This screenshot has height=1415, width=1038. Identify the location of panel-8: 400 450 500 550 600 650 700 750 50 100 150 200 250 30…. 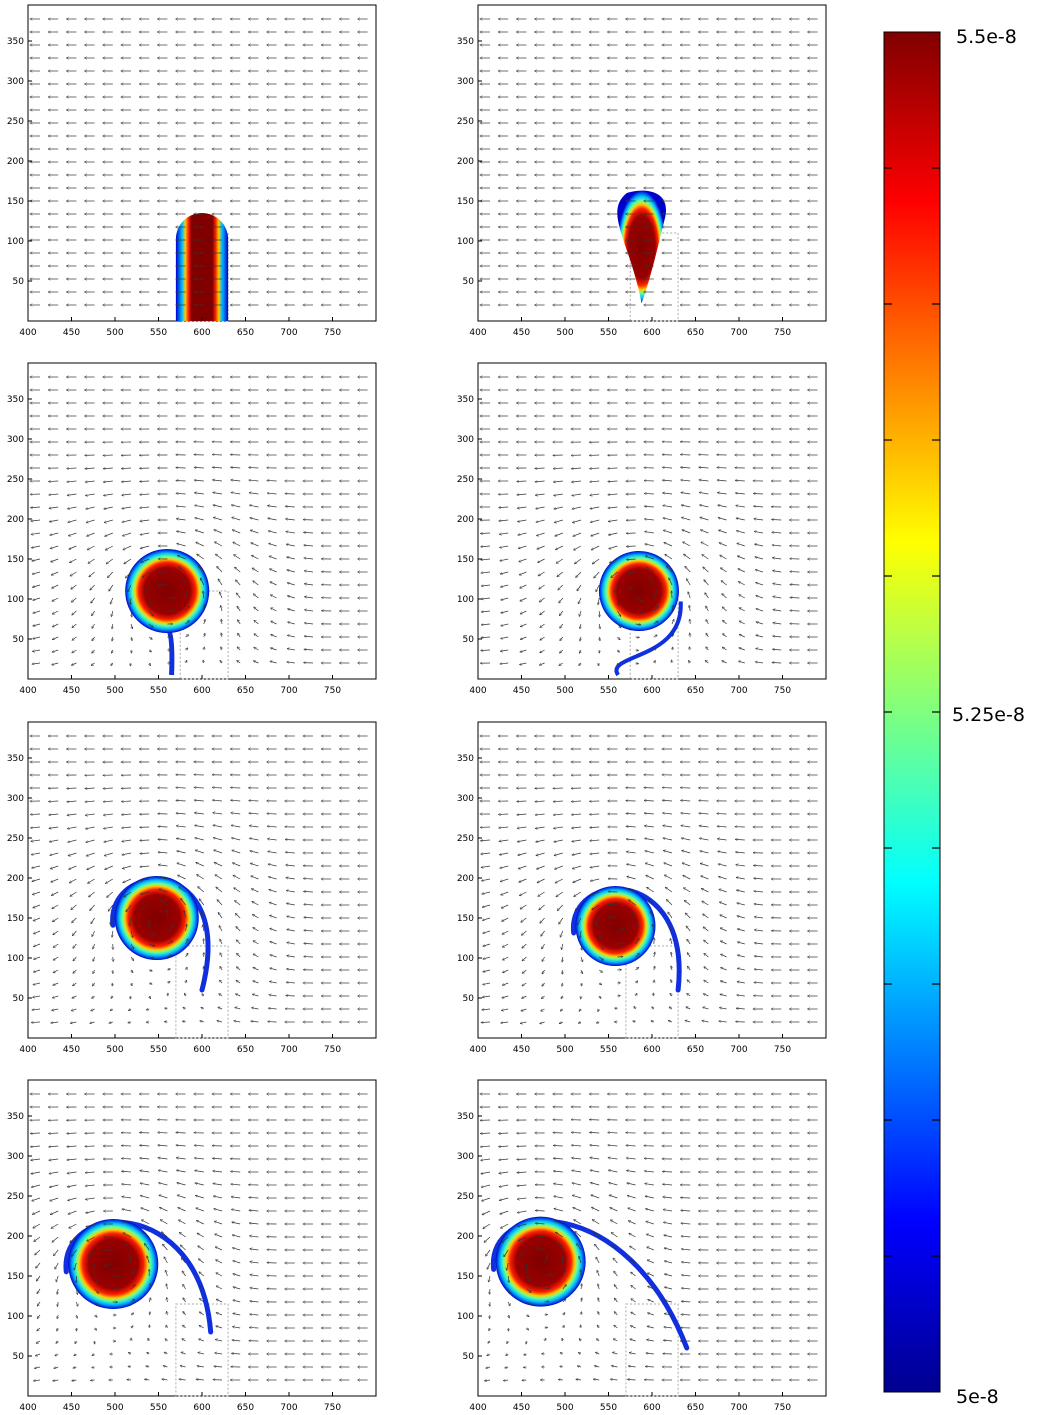
(642, 1246).